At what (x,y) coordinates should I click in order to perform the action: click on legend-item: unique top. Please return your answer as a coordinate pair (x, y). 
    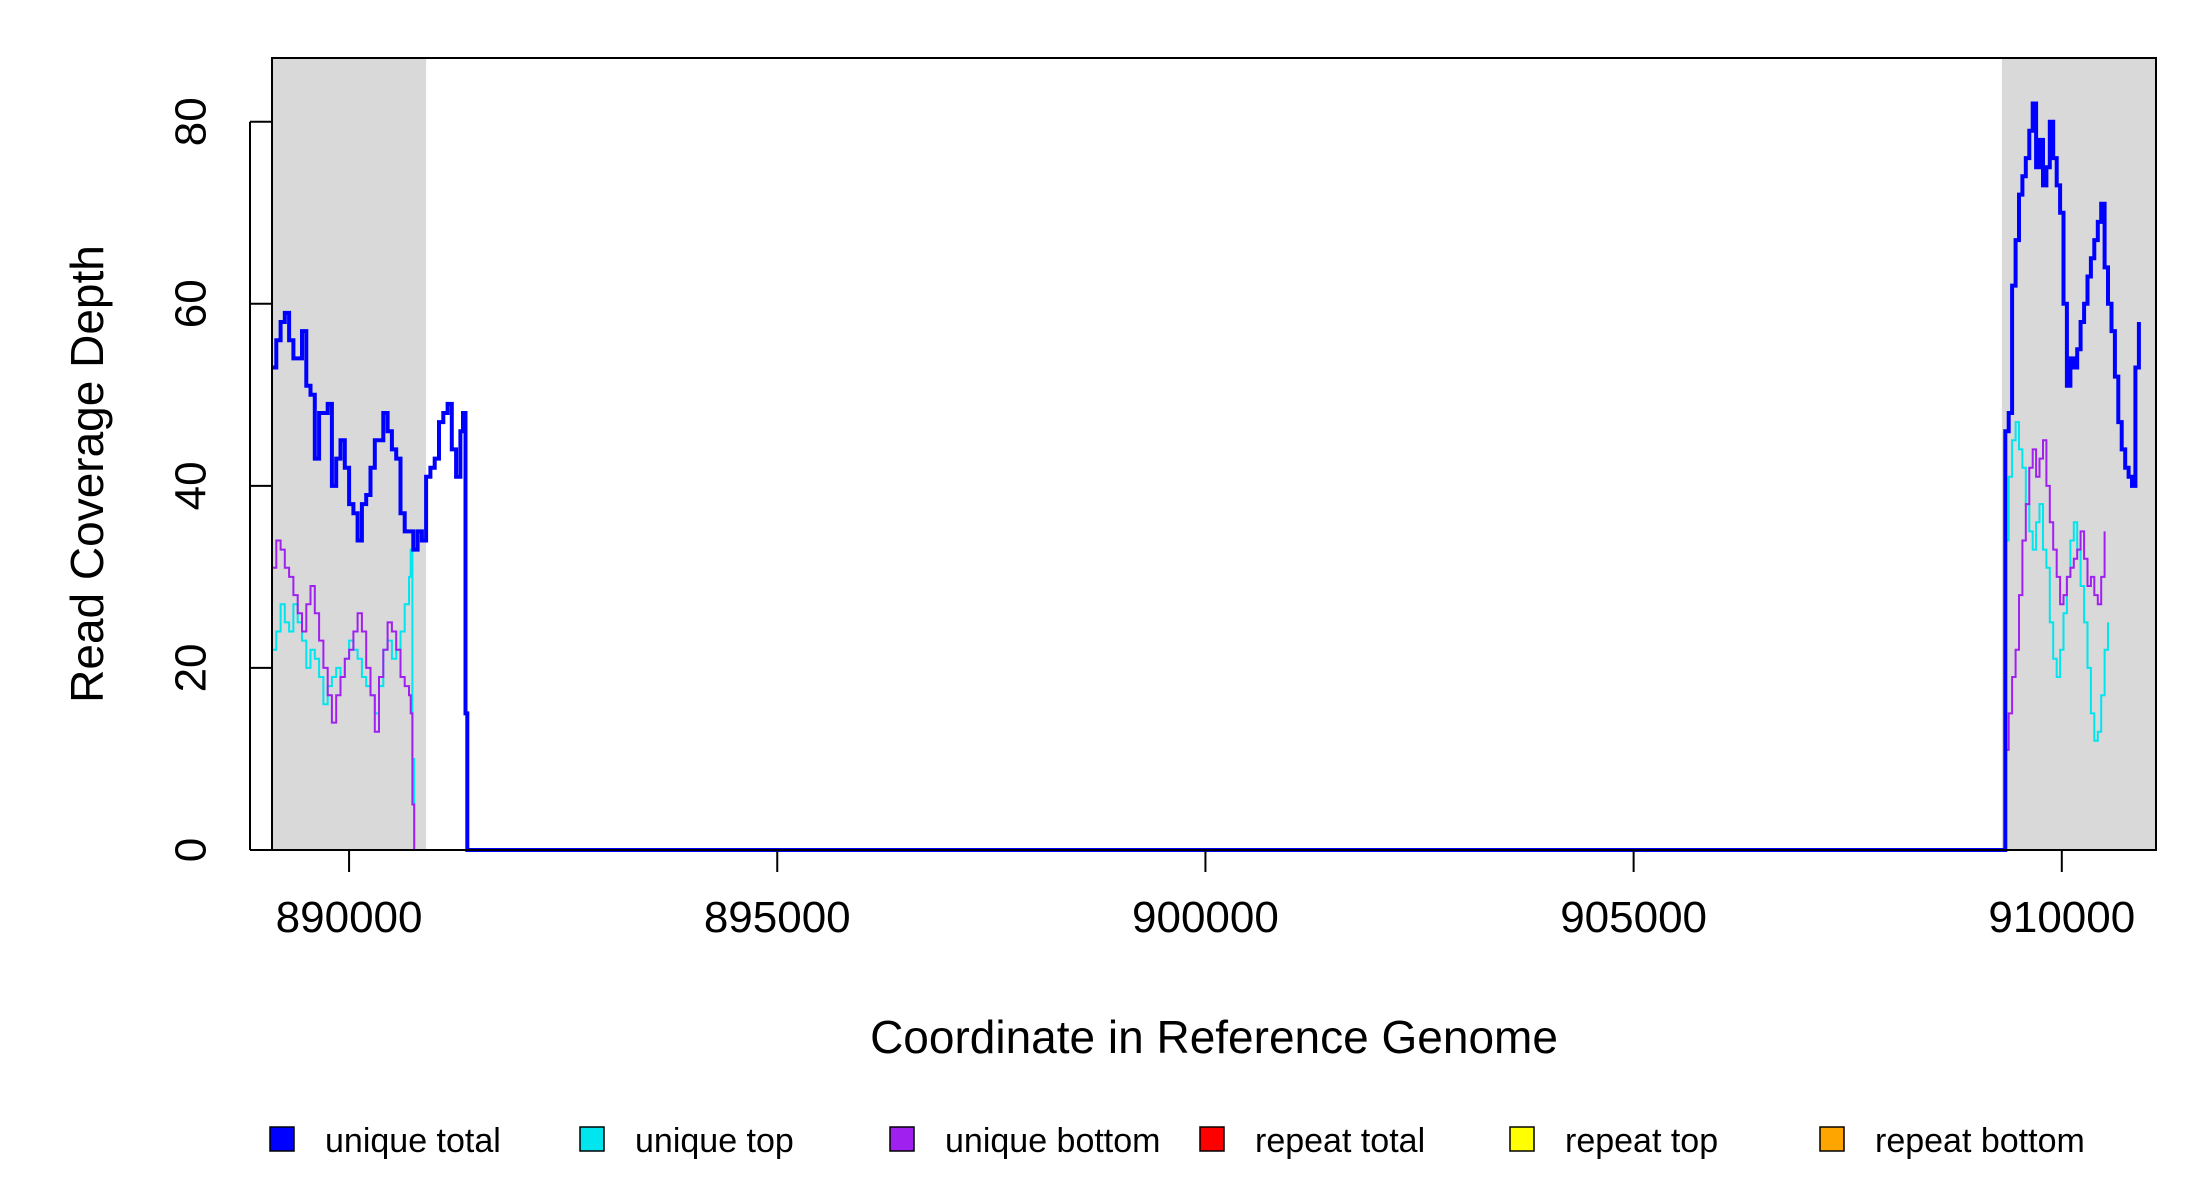
    Looking at the image, I should click on (686, 1141).